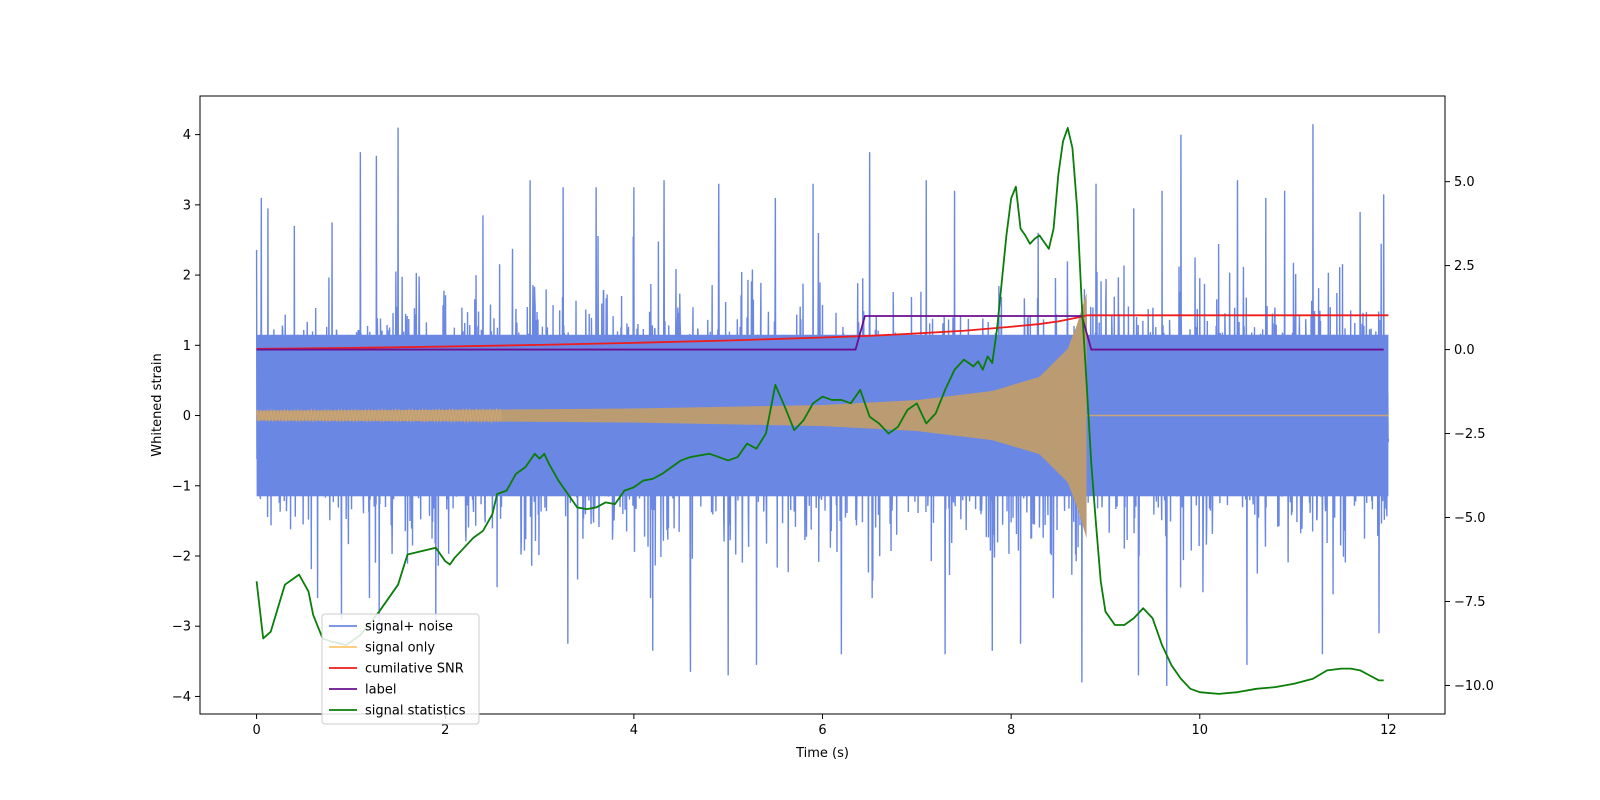 The height and width of the screenshot is (800, 1600). What do you see at coordinates (1388, 730) in the screenshot?
I see `x-tick-label: 12` at bounding box center [1388, 730].